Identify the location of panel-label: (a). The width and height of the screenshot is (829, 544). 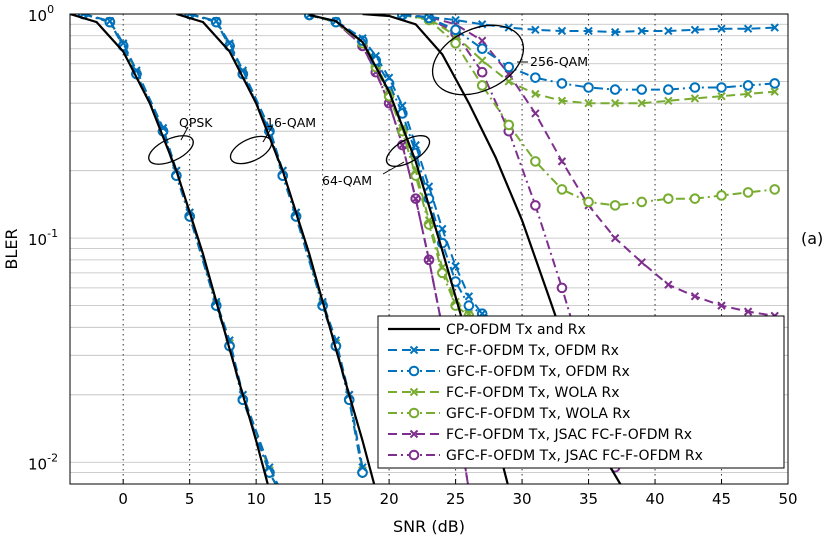
(812, 238).